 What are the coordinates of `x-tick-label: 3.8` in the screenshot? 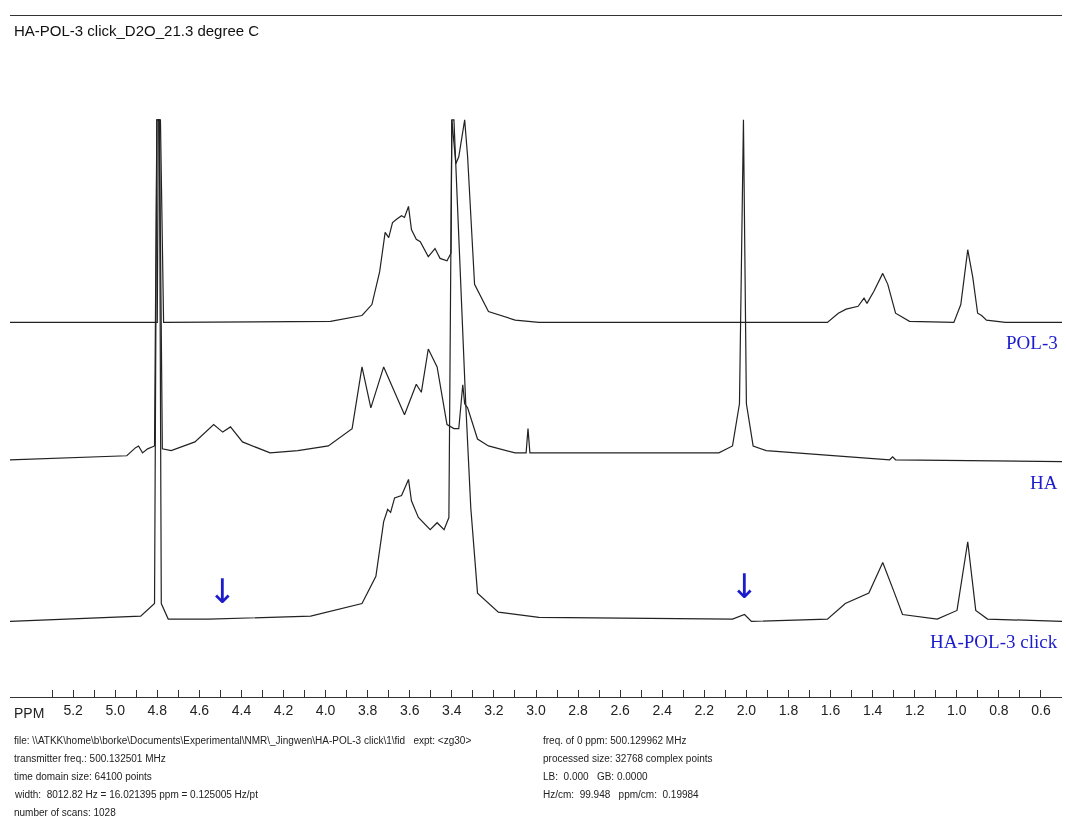 It's located at (367, 709).